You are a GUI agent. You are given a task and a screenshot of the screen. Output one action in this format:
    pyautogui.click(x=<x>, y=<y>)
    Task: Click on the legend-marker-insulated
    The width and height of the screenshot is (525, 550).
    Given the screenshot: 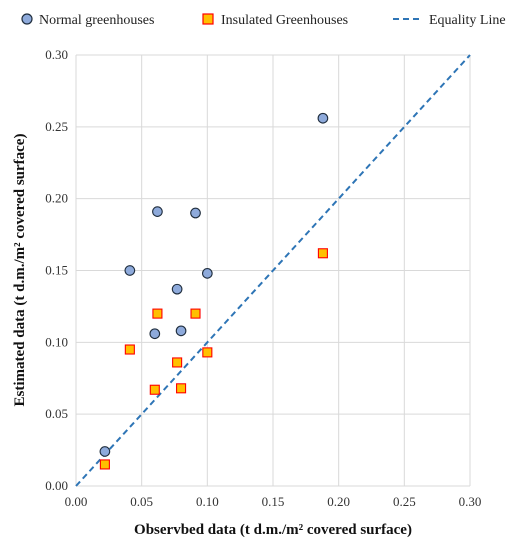 What is the action you would take?
    pyautogui.click(x=208, y=19)
    